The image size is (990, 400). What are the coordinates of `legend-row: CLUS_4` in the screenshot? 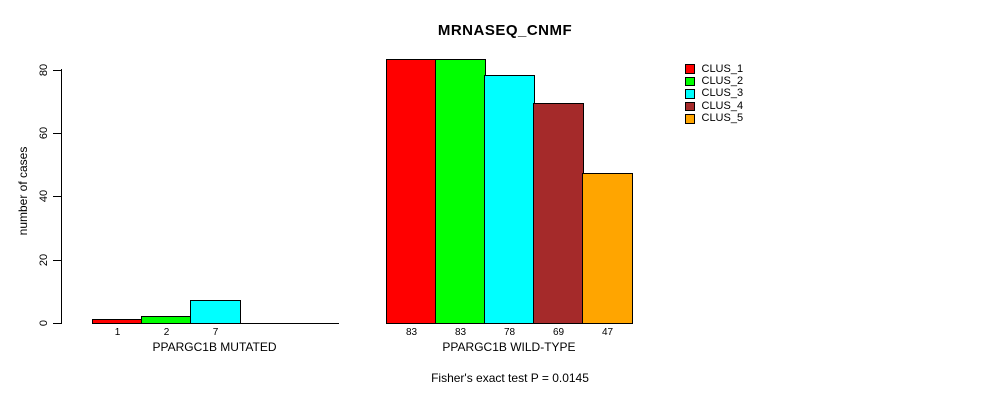 It's located at (714, 106).